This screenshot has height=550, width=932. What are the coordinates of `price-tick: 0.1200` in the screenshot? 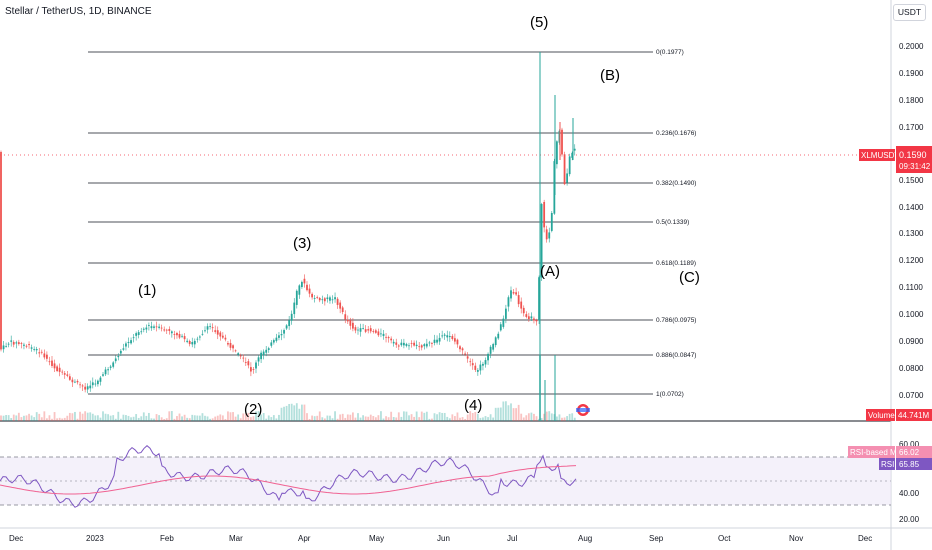 It's located at (911, 260).